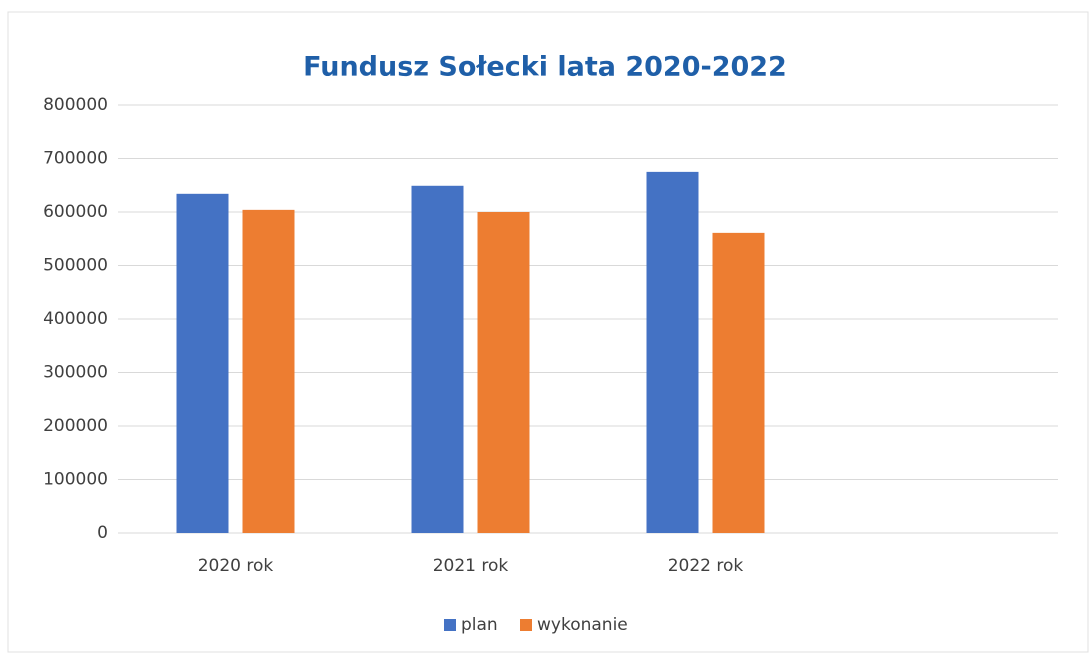 The image size is (1092, 656). Describe the element at coordinates (75, 266) in the screenshot. I see `y-tick-label: 500000` at that location.